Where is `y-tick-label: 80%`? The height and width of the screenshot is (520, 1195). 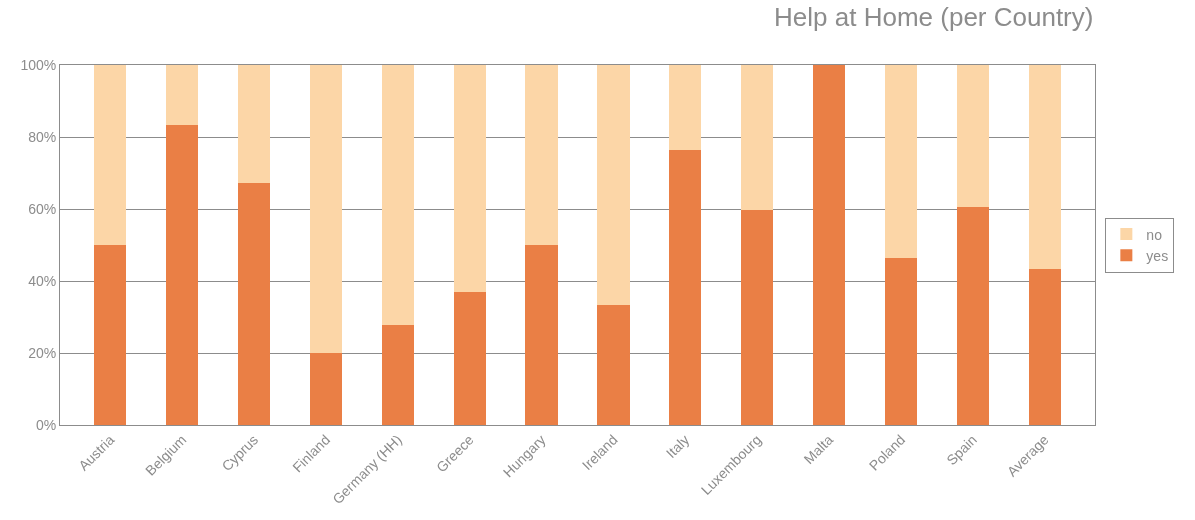 y-tick-label: 80% is located at coordinates (42, 136).